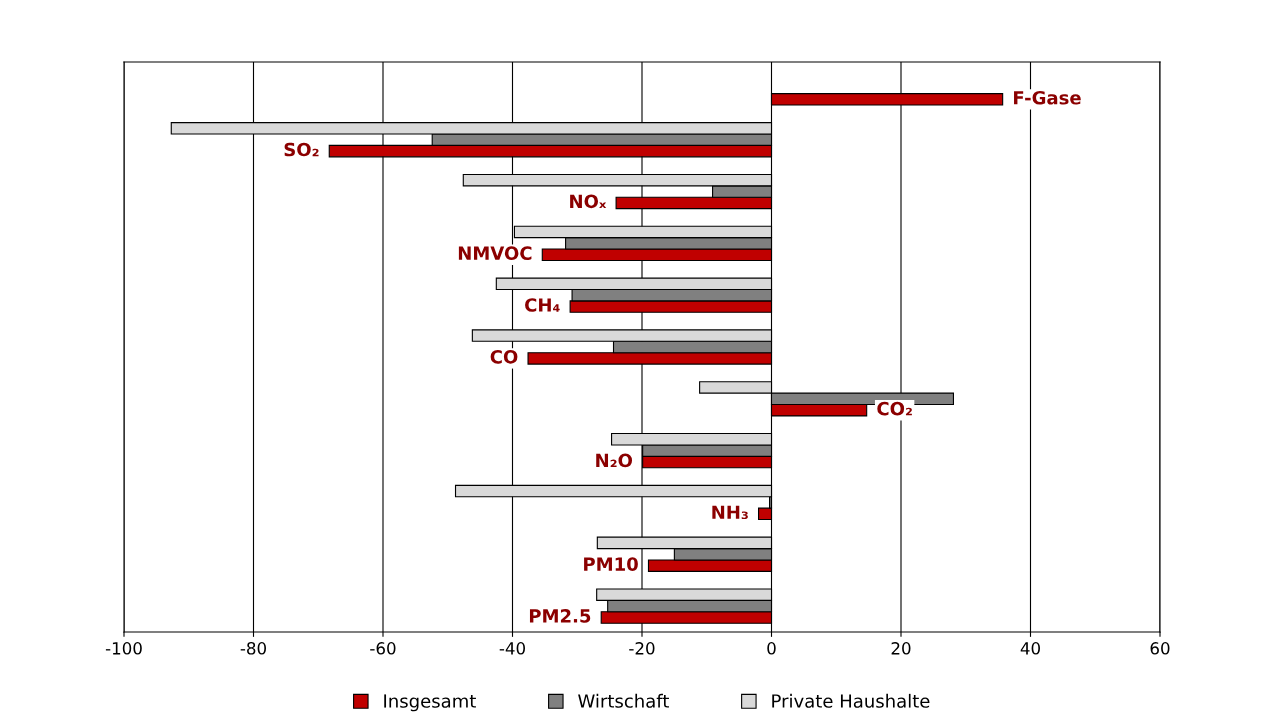 Image resolution: width=1266 pixels, height=719 pixels. Describe the element at coordinates (430, 703) in the screenshot. I see `legend-label: Insgesamt` at that location.